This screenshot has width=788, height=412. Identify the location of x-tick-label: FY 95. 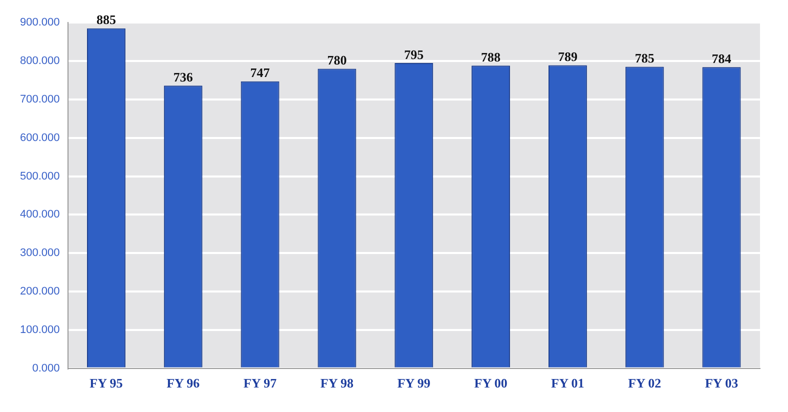
(107, 383).